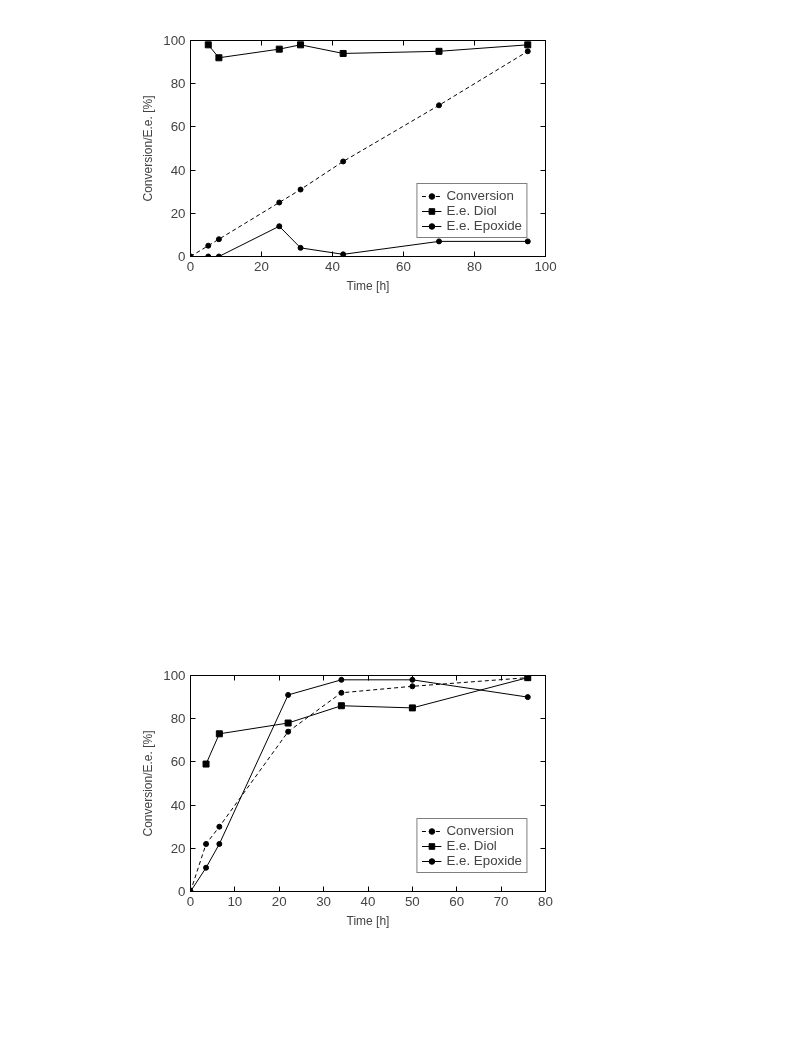  I want to click on x-tick-label: 50, so click(412, 901).